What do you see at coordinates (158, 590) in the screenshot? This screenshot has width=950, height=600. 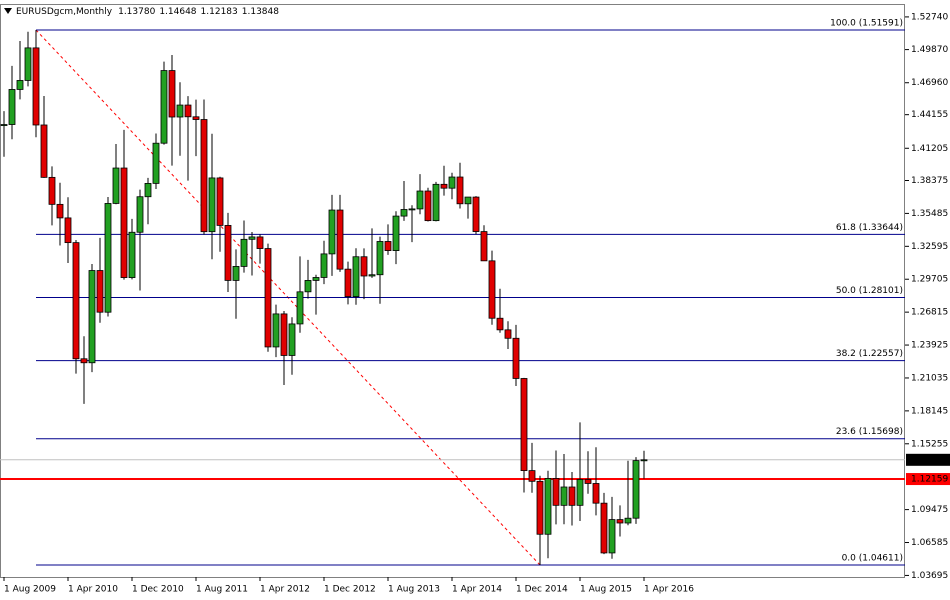 I see `x-tick-label: 1 Dec 2010` at bounding box center [158, 590].